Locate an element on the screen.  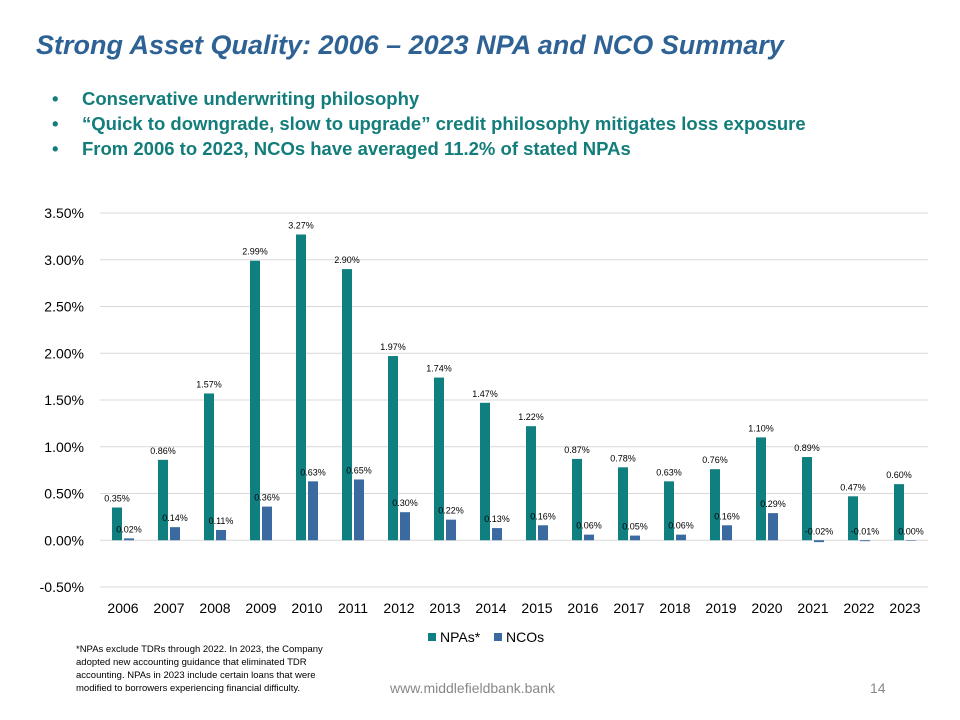
x-tick-label: 2022 is located at coordinates (858, 608).